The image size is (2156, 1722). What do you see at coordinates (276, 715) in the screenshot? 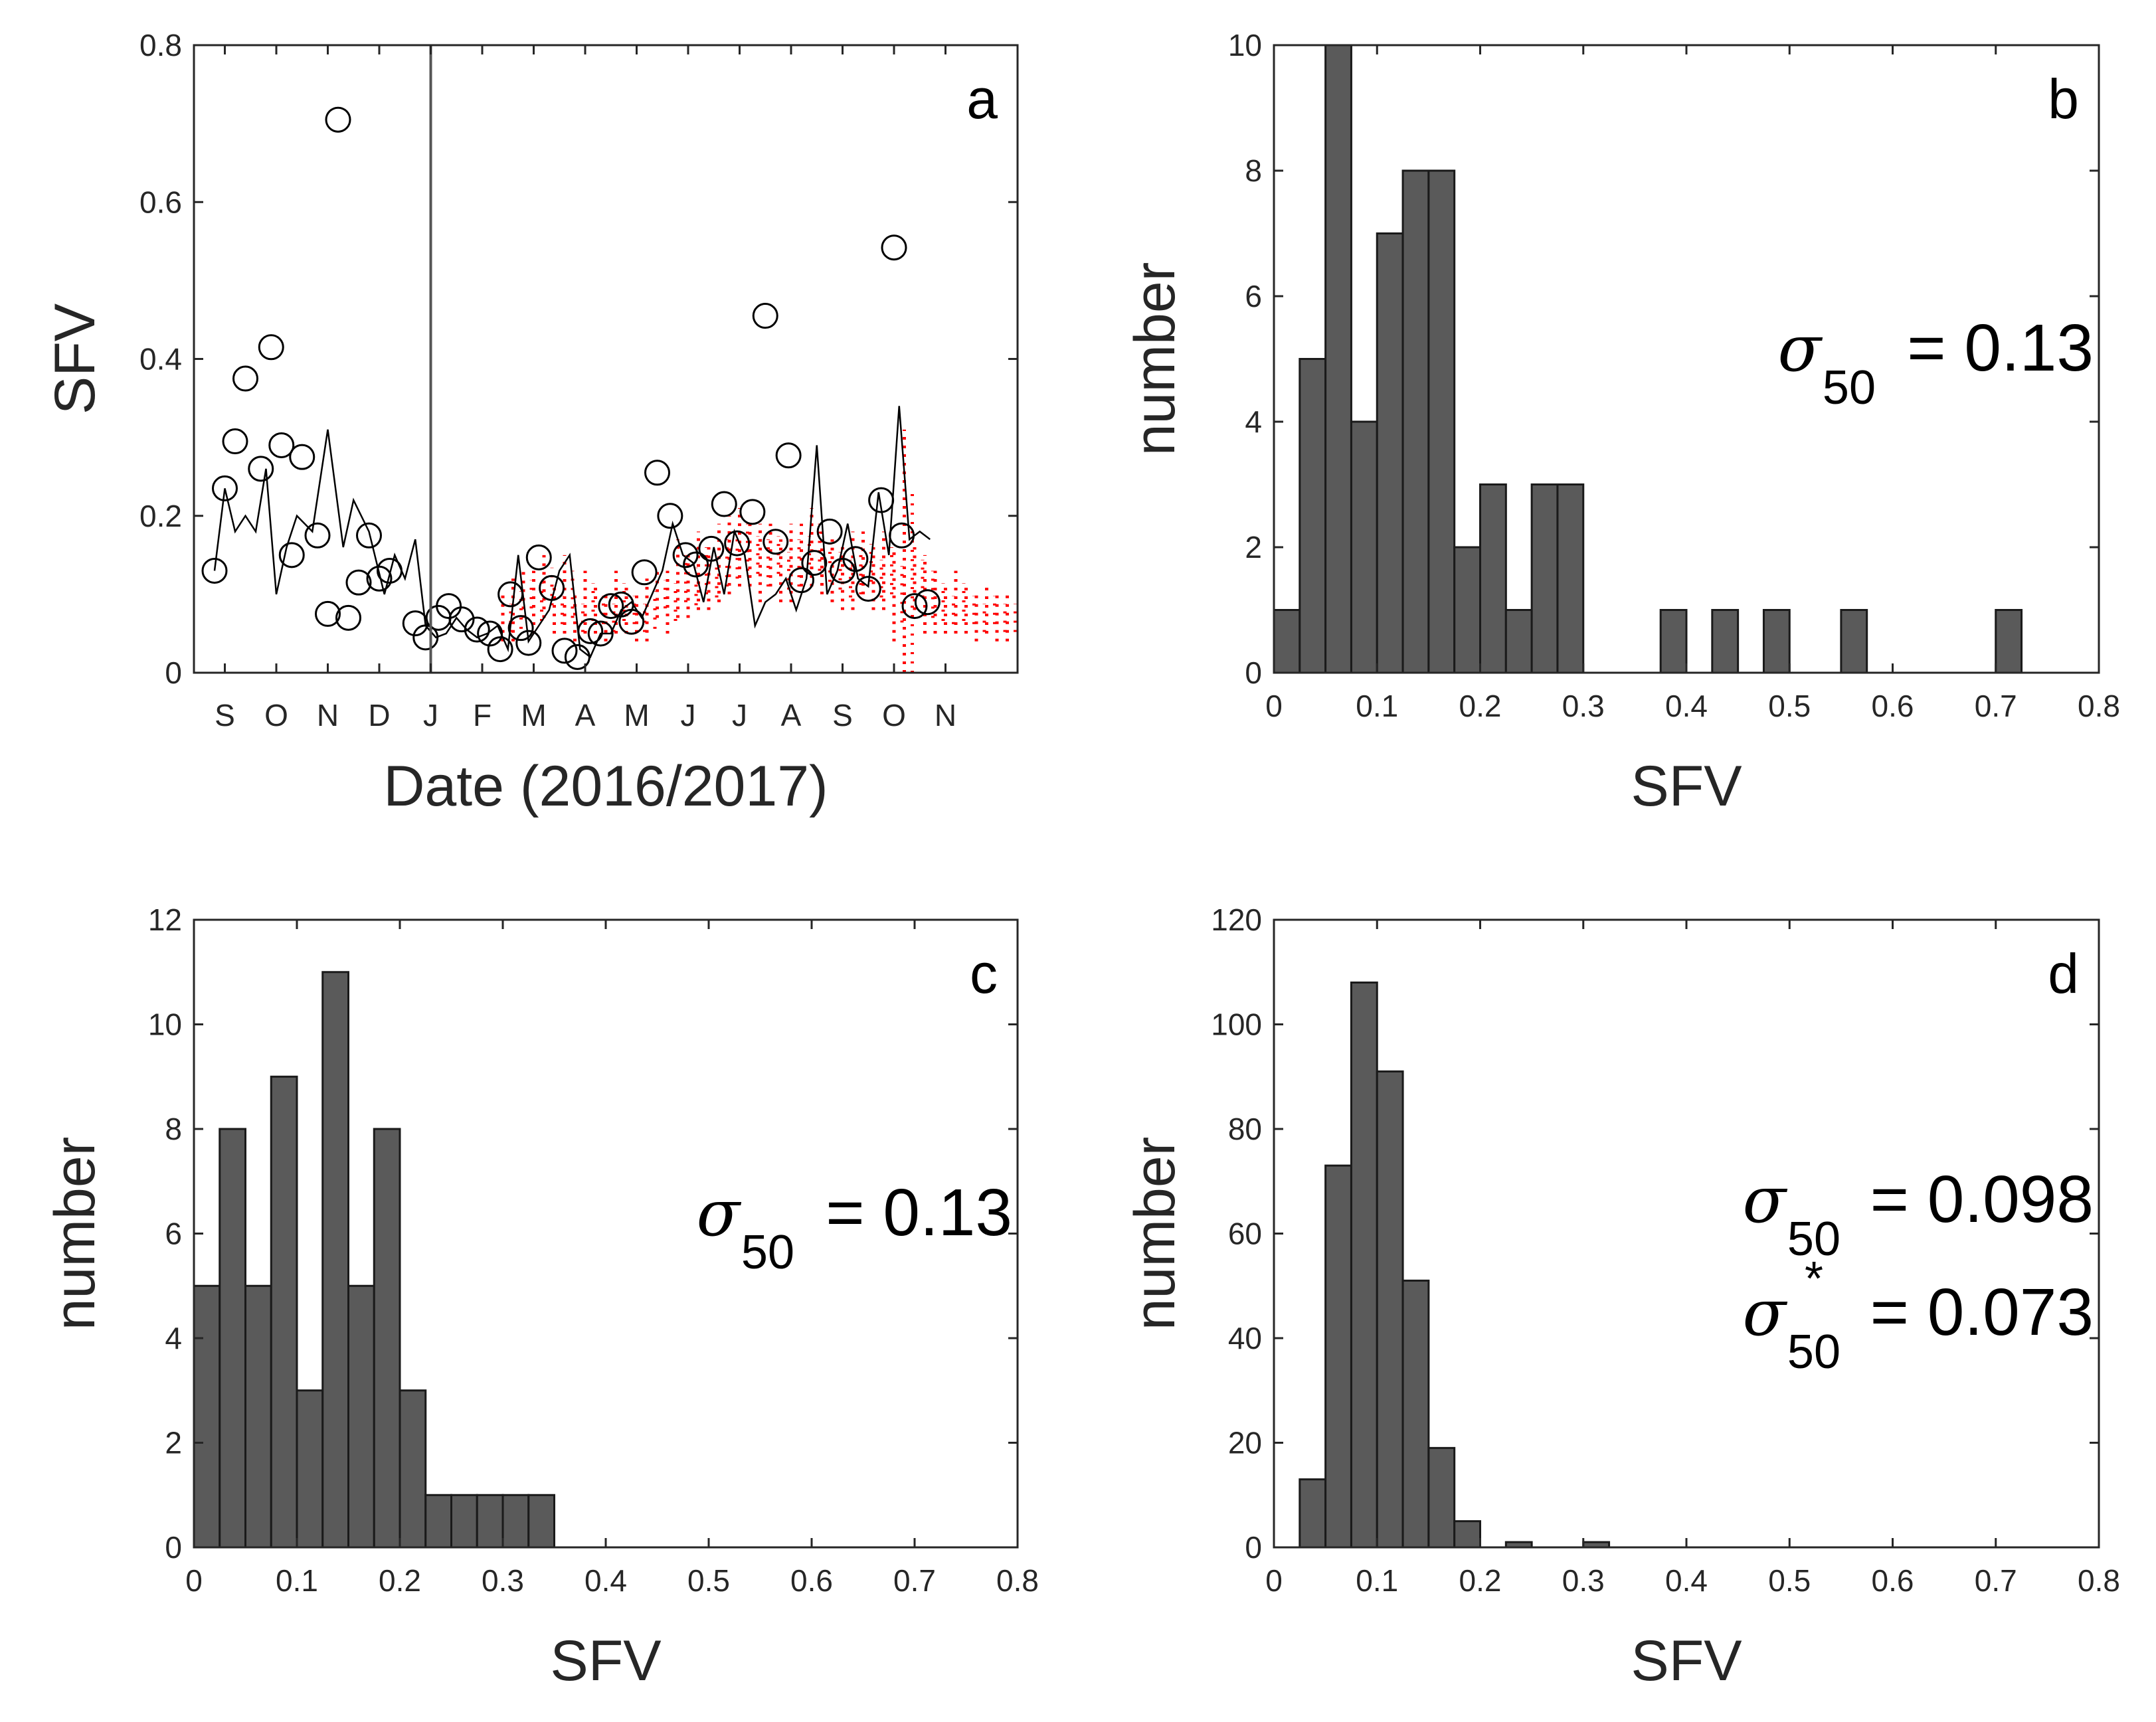
I see `month-tick-label: O` at bounding box center [276, 715].